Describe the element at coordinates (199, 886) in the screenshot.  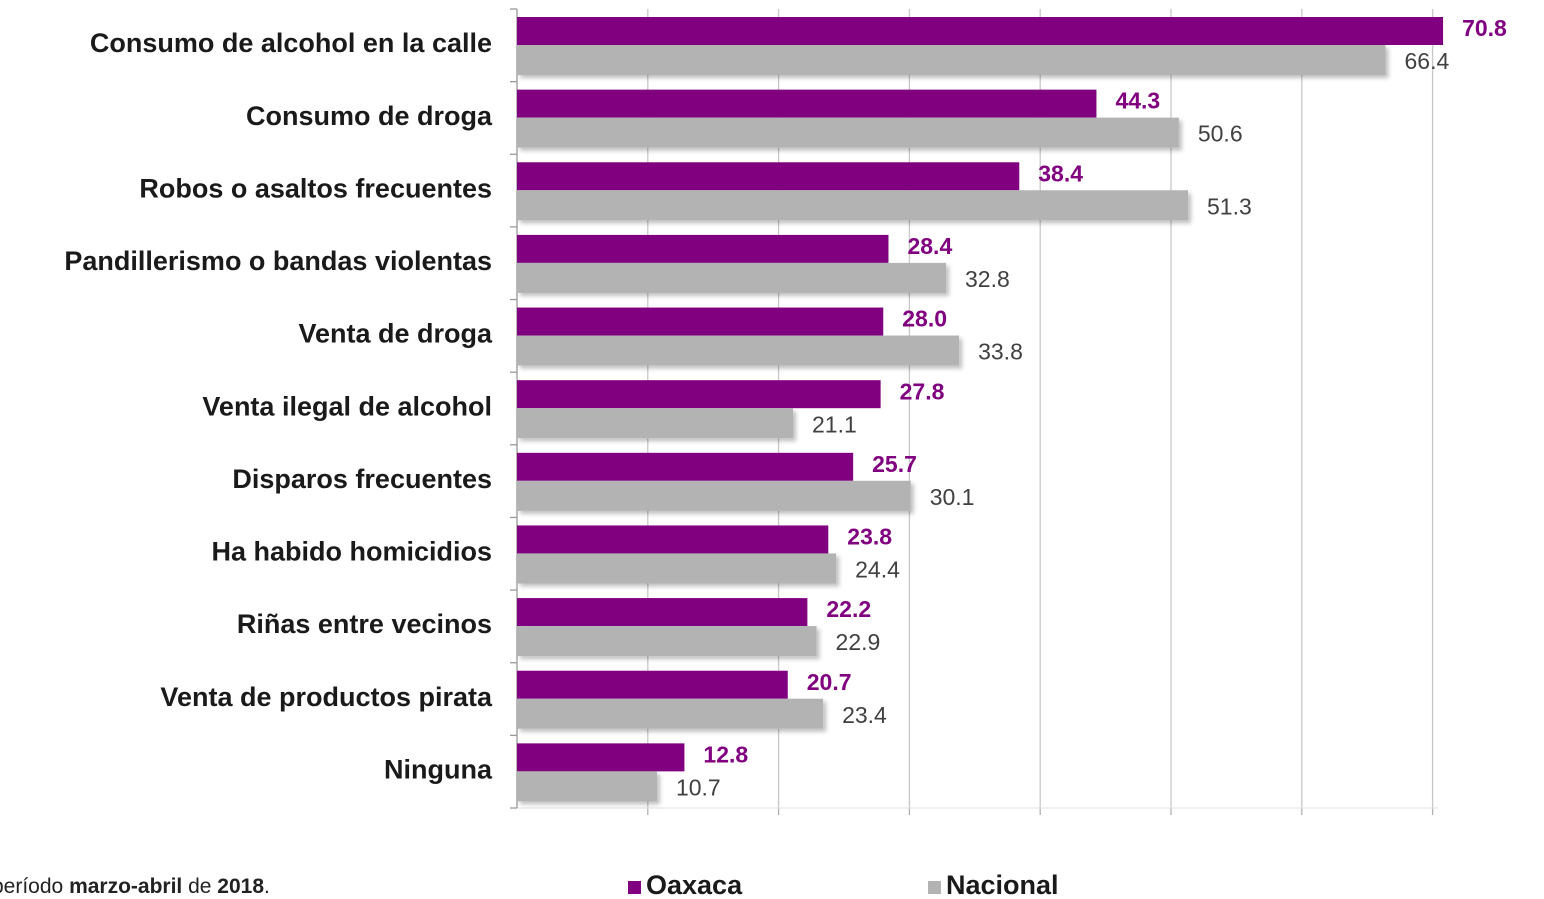
I see `footnote-part: de` at that location.